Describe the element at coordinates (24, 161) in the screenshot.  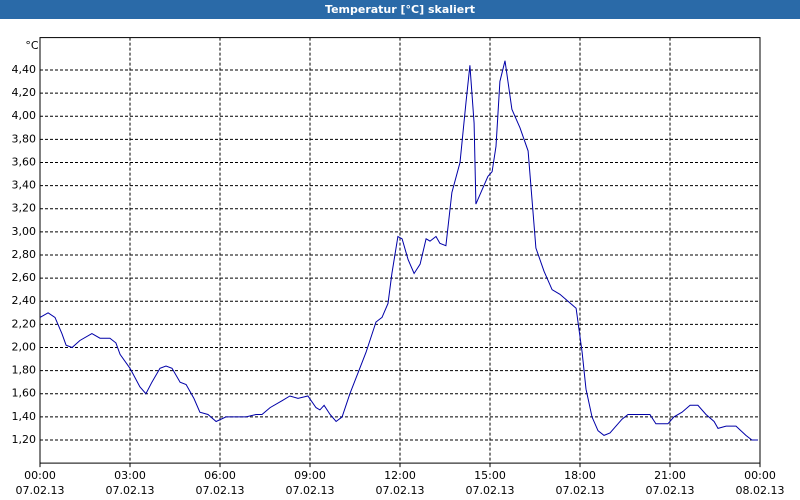
I see `y-tick-label: 3,60` at that location.